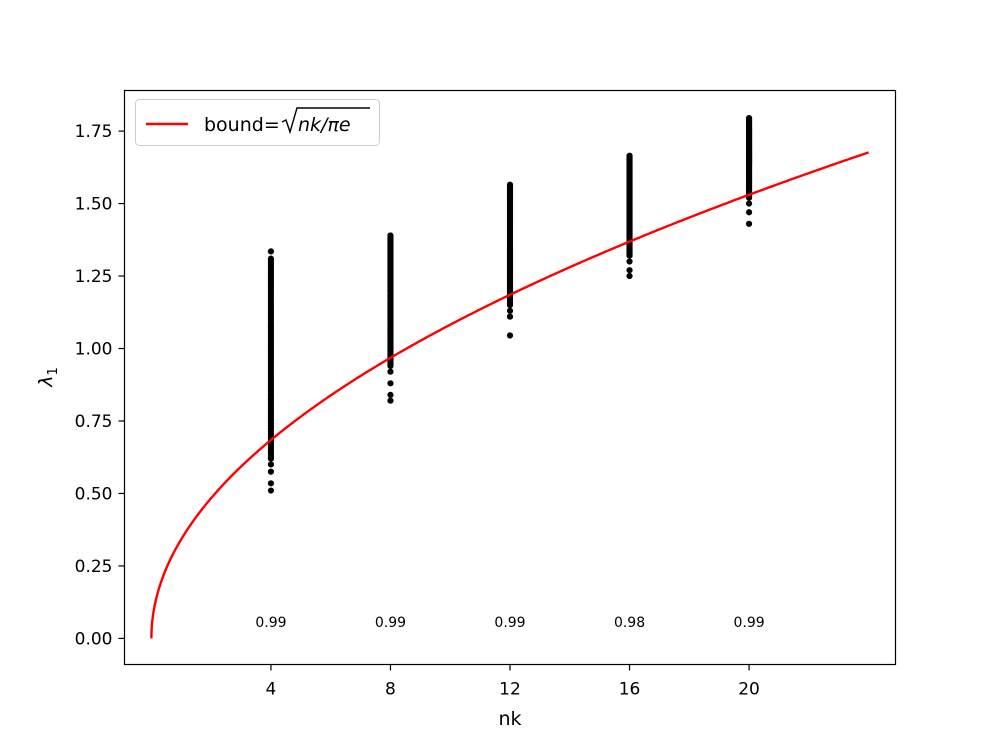 This screenshot has height=747, width=996. What do you see at coordinates (94, 205) in the screenshot?
I see `y-tick-label: 1.50` at bounding box center [94, 205].